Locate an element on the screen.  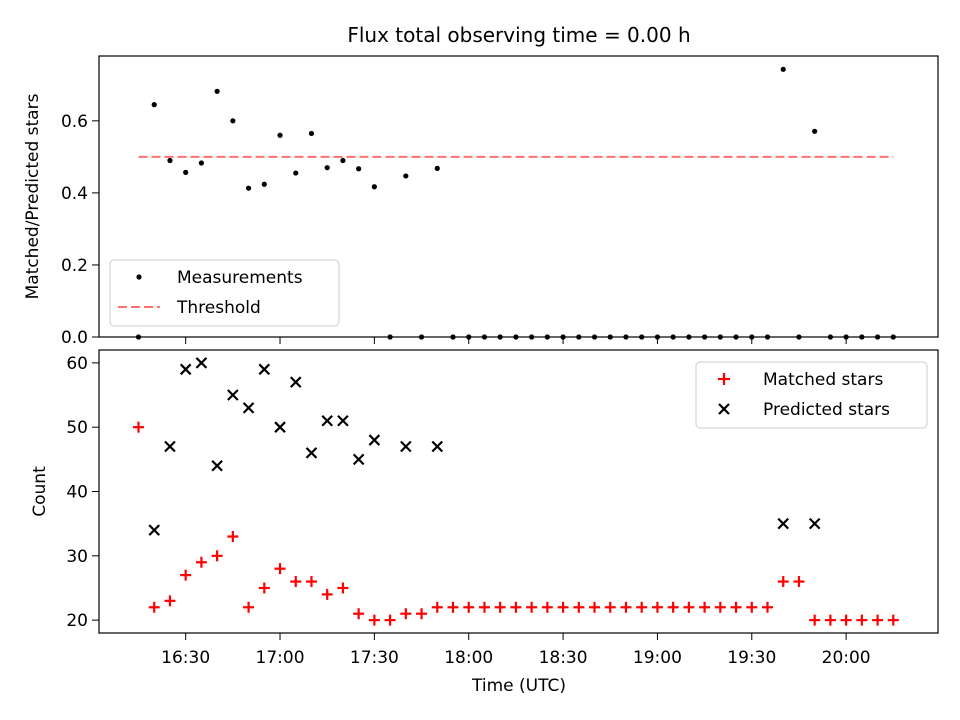
top-legend-box is located at coordinates (224, 293).